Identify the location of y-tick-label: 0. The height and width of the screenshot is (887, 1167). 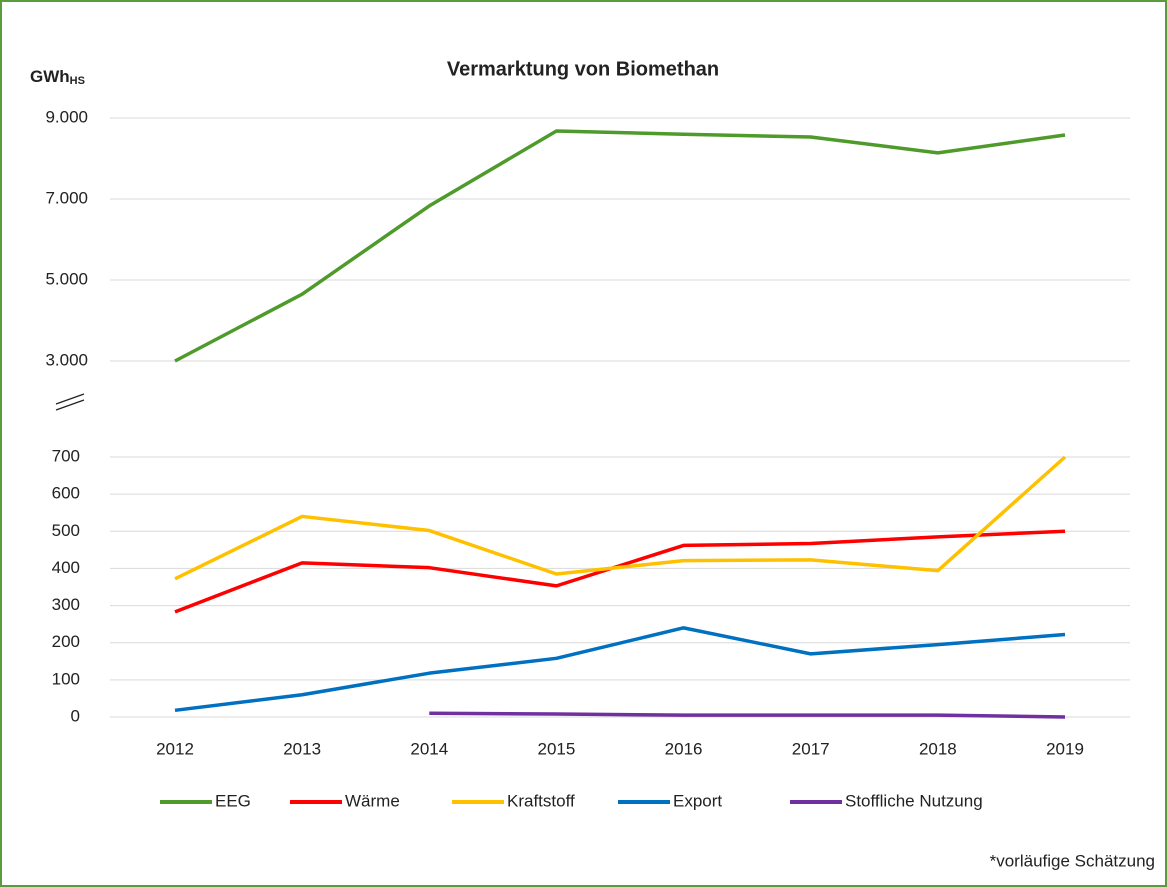
(75, 715).